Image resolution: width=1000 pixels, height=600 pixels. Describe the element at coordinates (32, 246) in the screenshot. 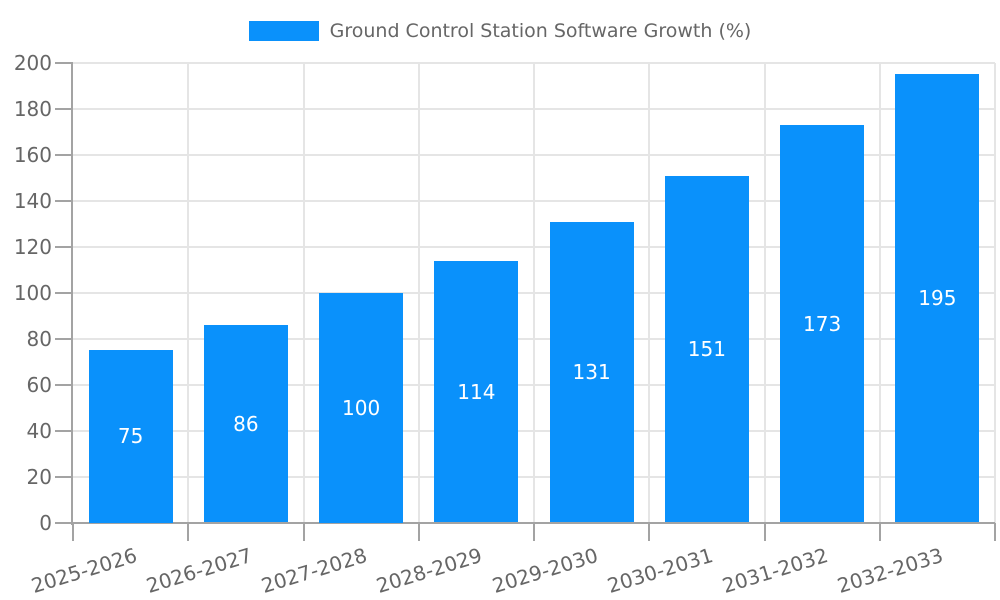

I see `y-axis-tick-label: 120` at that location.